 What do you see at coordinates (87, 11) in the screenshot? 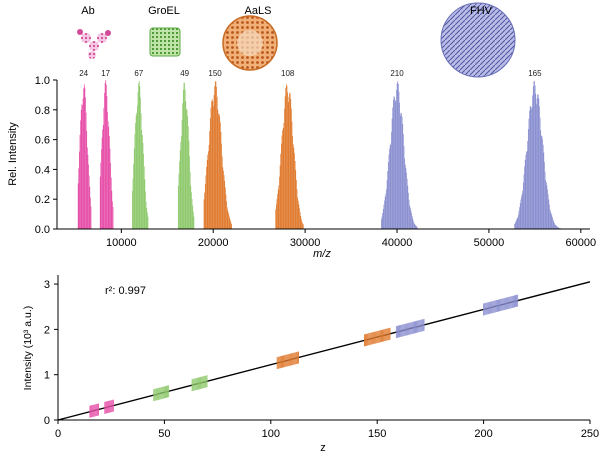
I see `molecule-label-ab: Ab` at bounding box center [87, 11].